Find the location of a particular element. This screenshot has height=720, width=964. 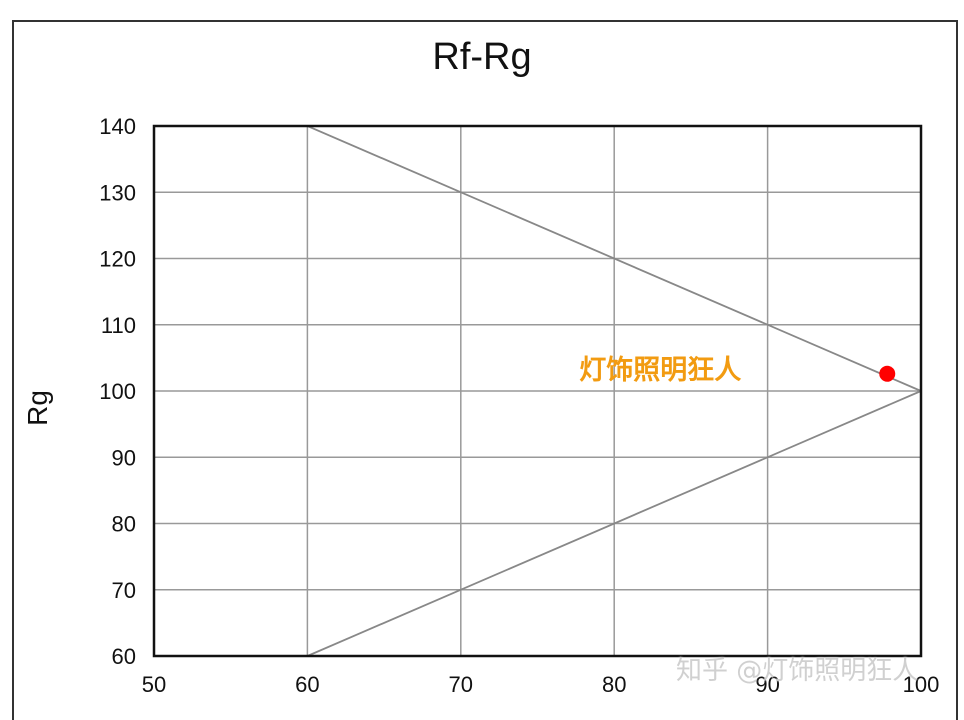

y-tick-label: 120 is located at coordinates (117, 259).